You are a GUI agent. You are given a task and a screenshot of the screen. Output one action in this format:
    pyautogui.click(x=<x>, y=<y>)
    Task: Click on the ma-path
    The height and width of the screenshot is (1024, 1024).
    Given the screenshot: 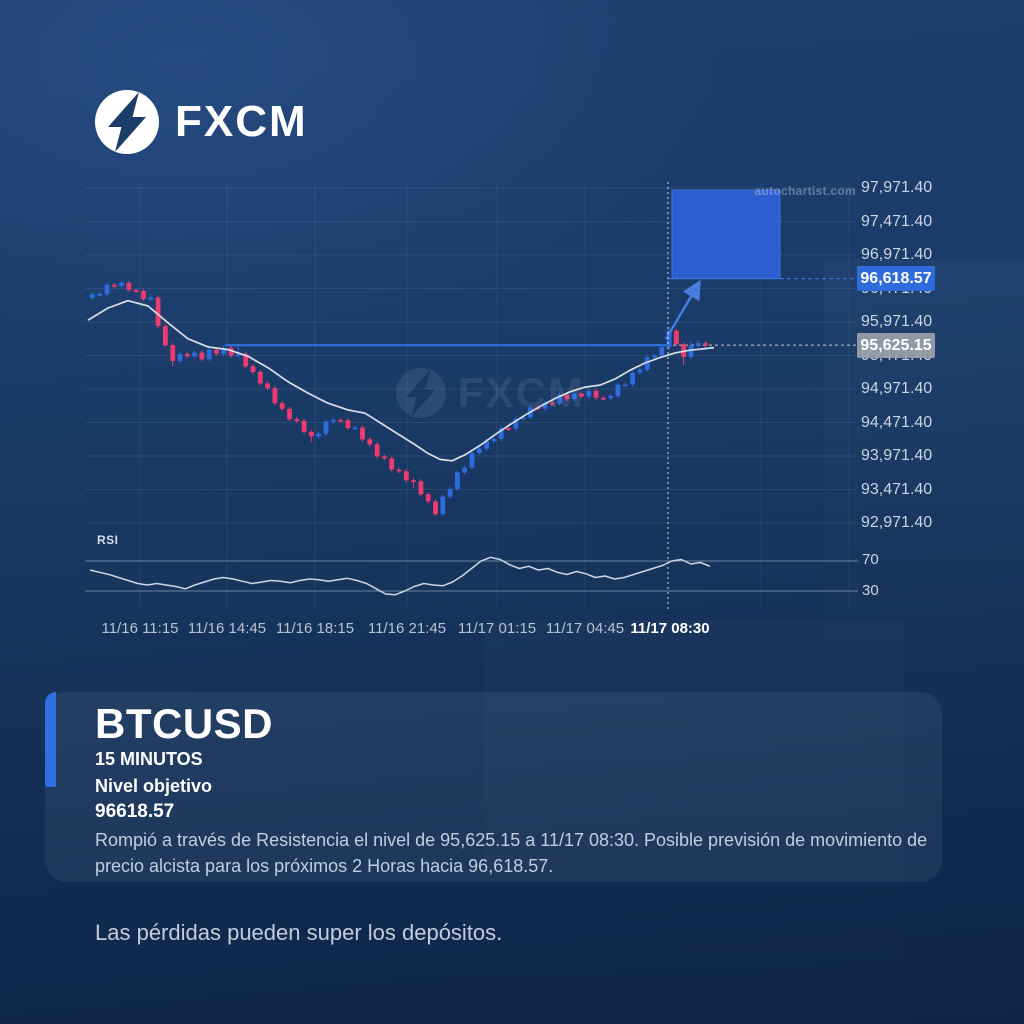 What is the action you would take?
    pyautogui.click(x=401, y=380)
    